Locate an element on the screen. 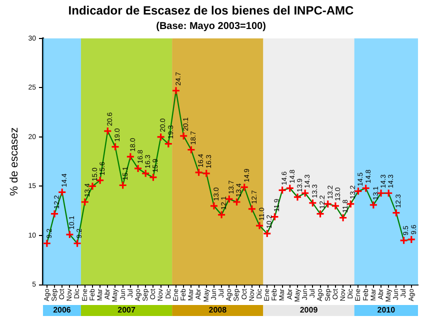  chart-subtitle: (Base: Mayo 2003=100) is located at coordinates (211, 26).